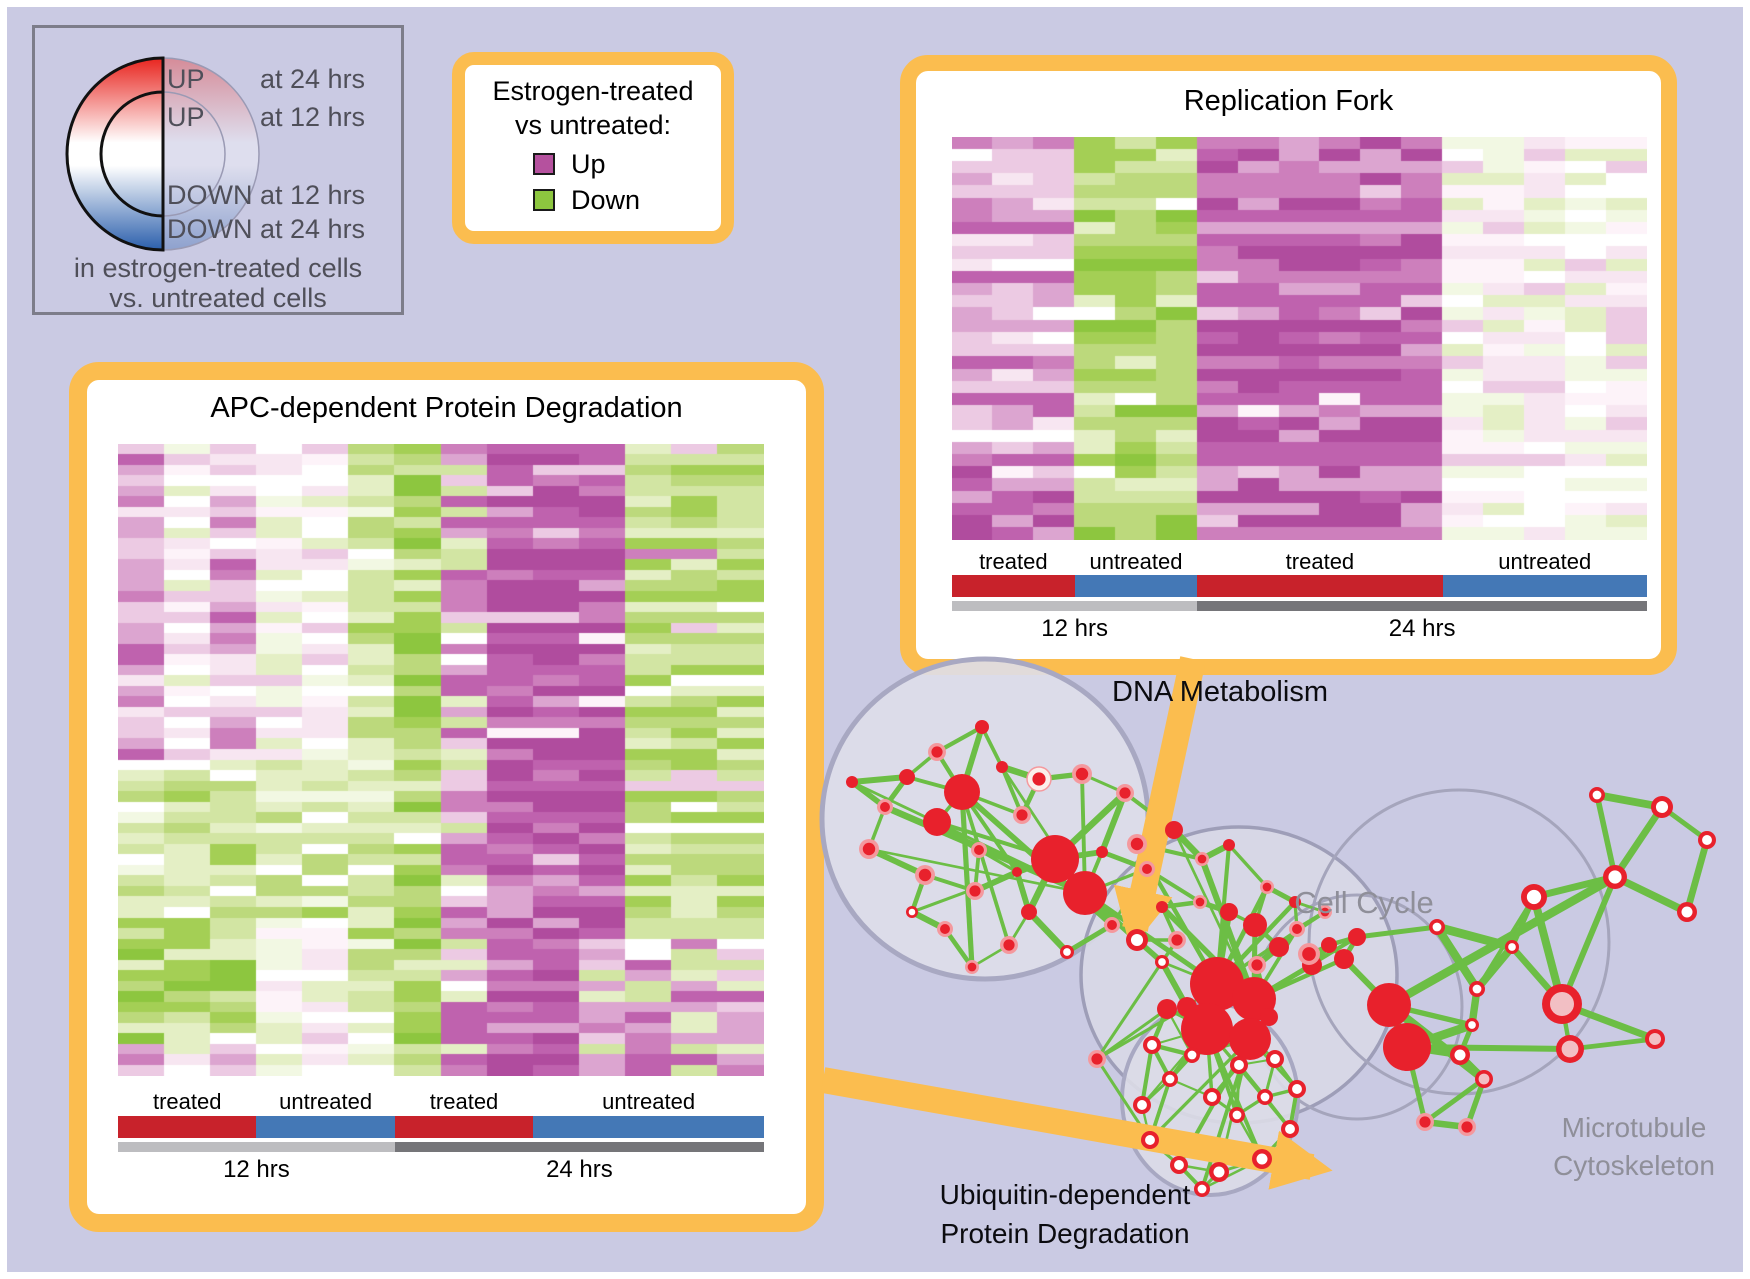  I want to click on cluster-label-cell_cycle: Cell Cycle, so click(1364, 902).